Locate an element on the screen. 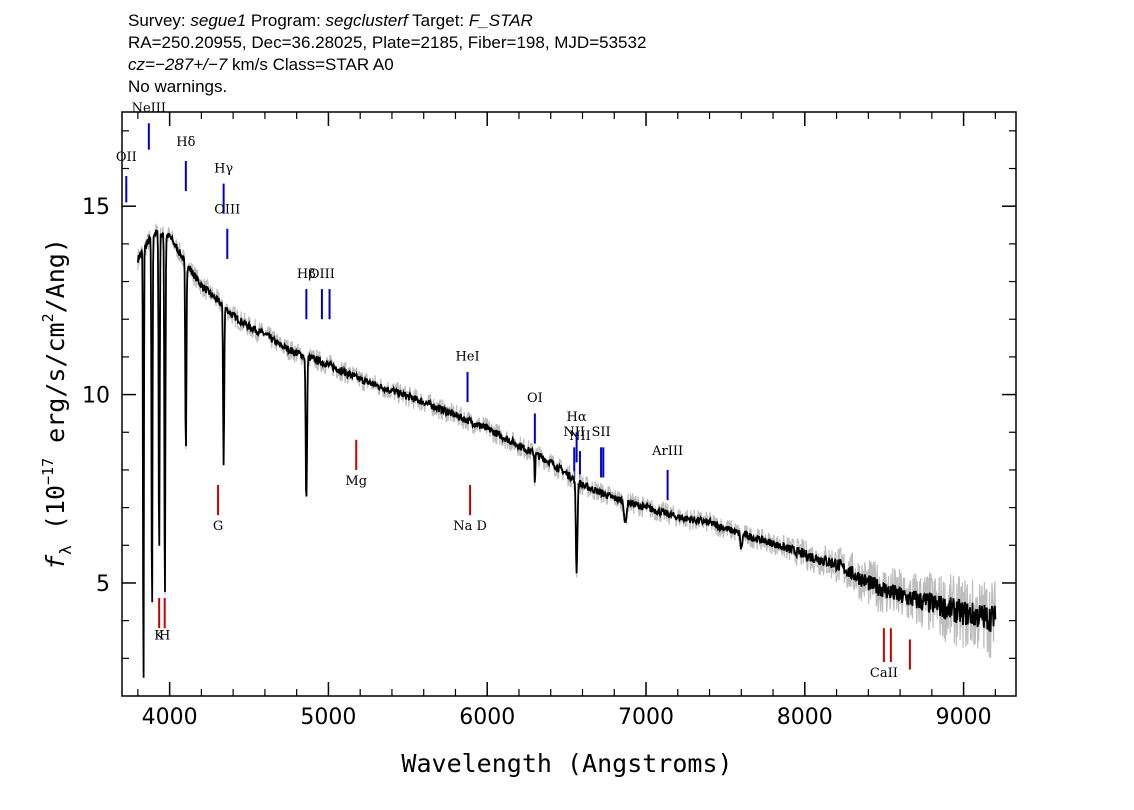 This screenshot has height=810, width=1134. line-marker-label: Hα is located at coordinates (577, 417).